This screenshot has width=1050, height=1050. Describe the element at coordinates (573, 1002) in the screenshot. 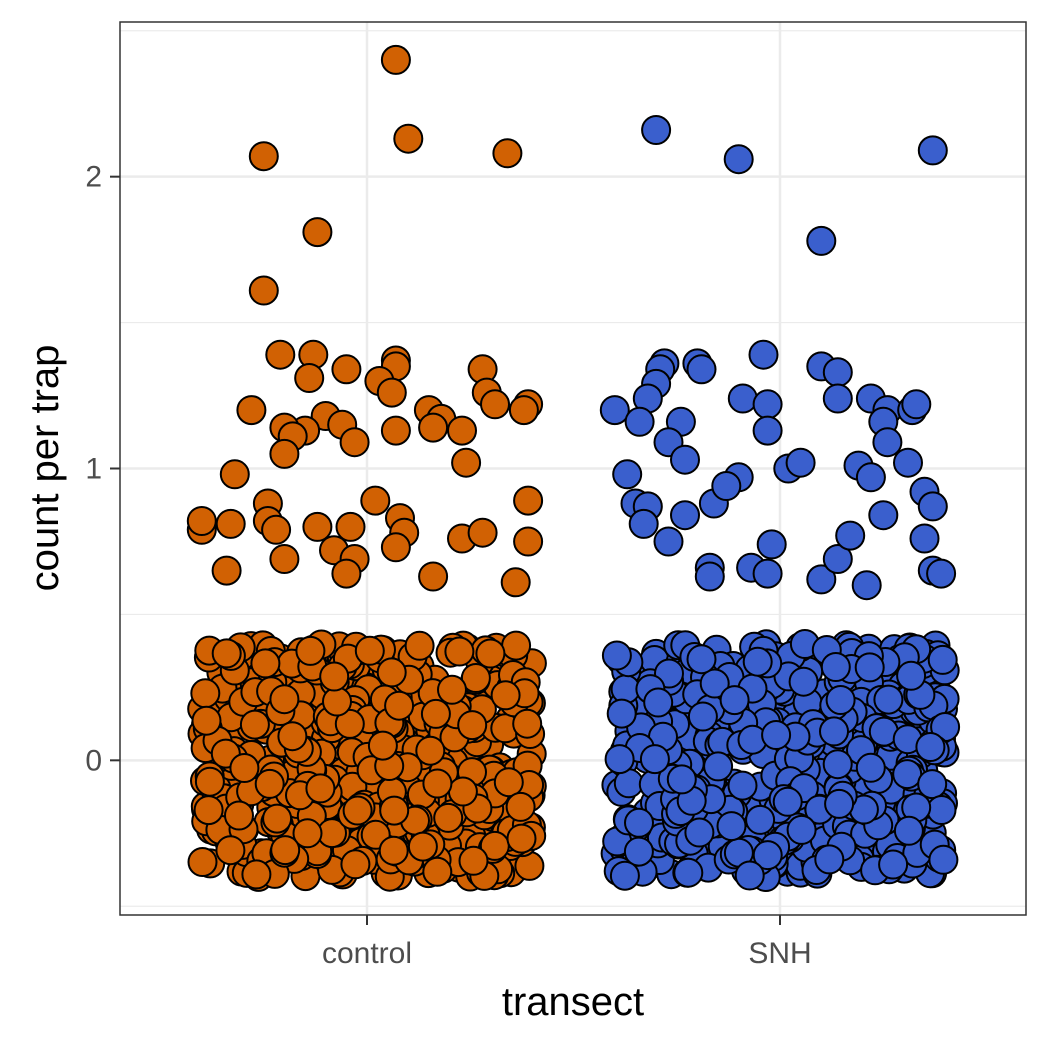

I see `x-axis-title: transect` at that location.